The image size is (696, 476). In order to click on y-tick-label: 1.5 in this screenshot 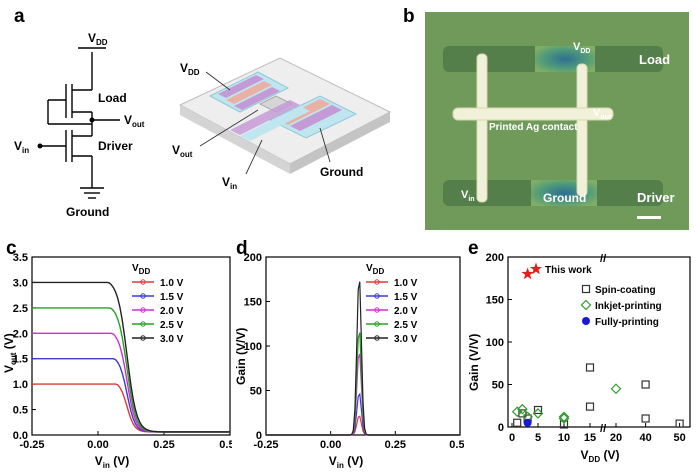, I will do `click(20, 360)`.